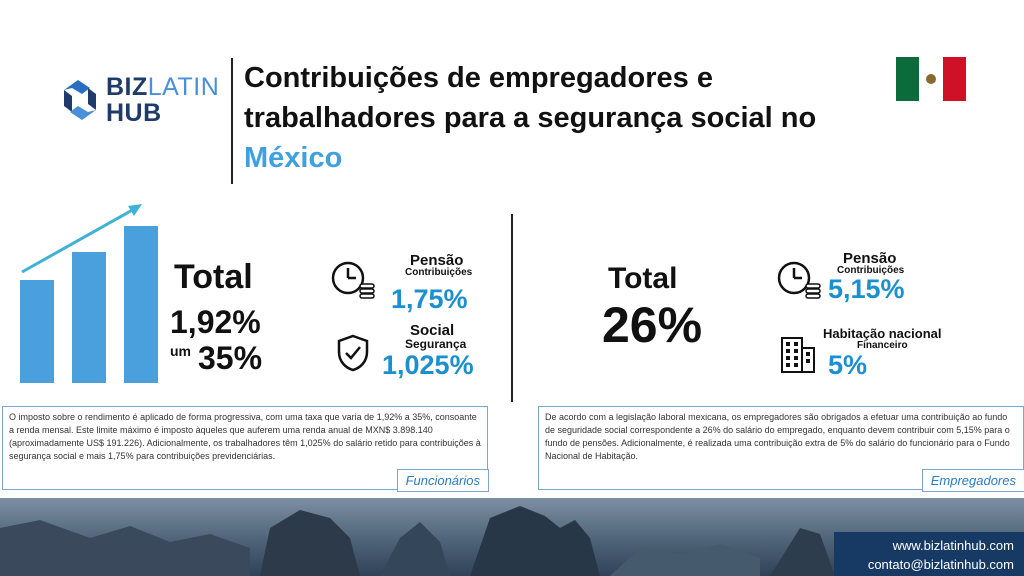 Image resolution: width=1024 pixels, height=576 pixels. I want to click on logo-text-biz: BIZ, so click(127, 87).